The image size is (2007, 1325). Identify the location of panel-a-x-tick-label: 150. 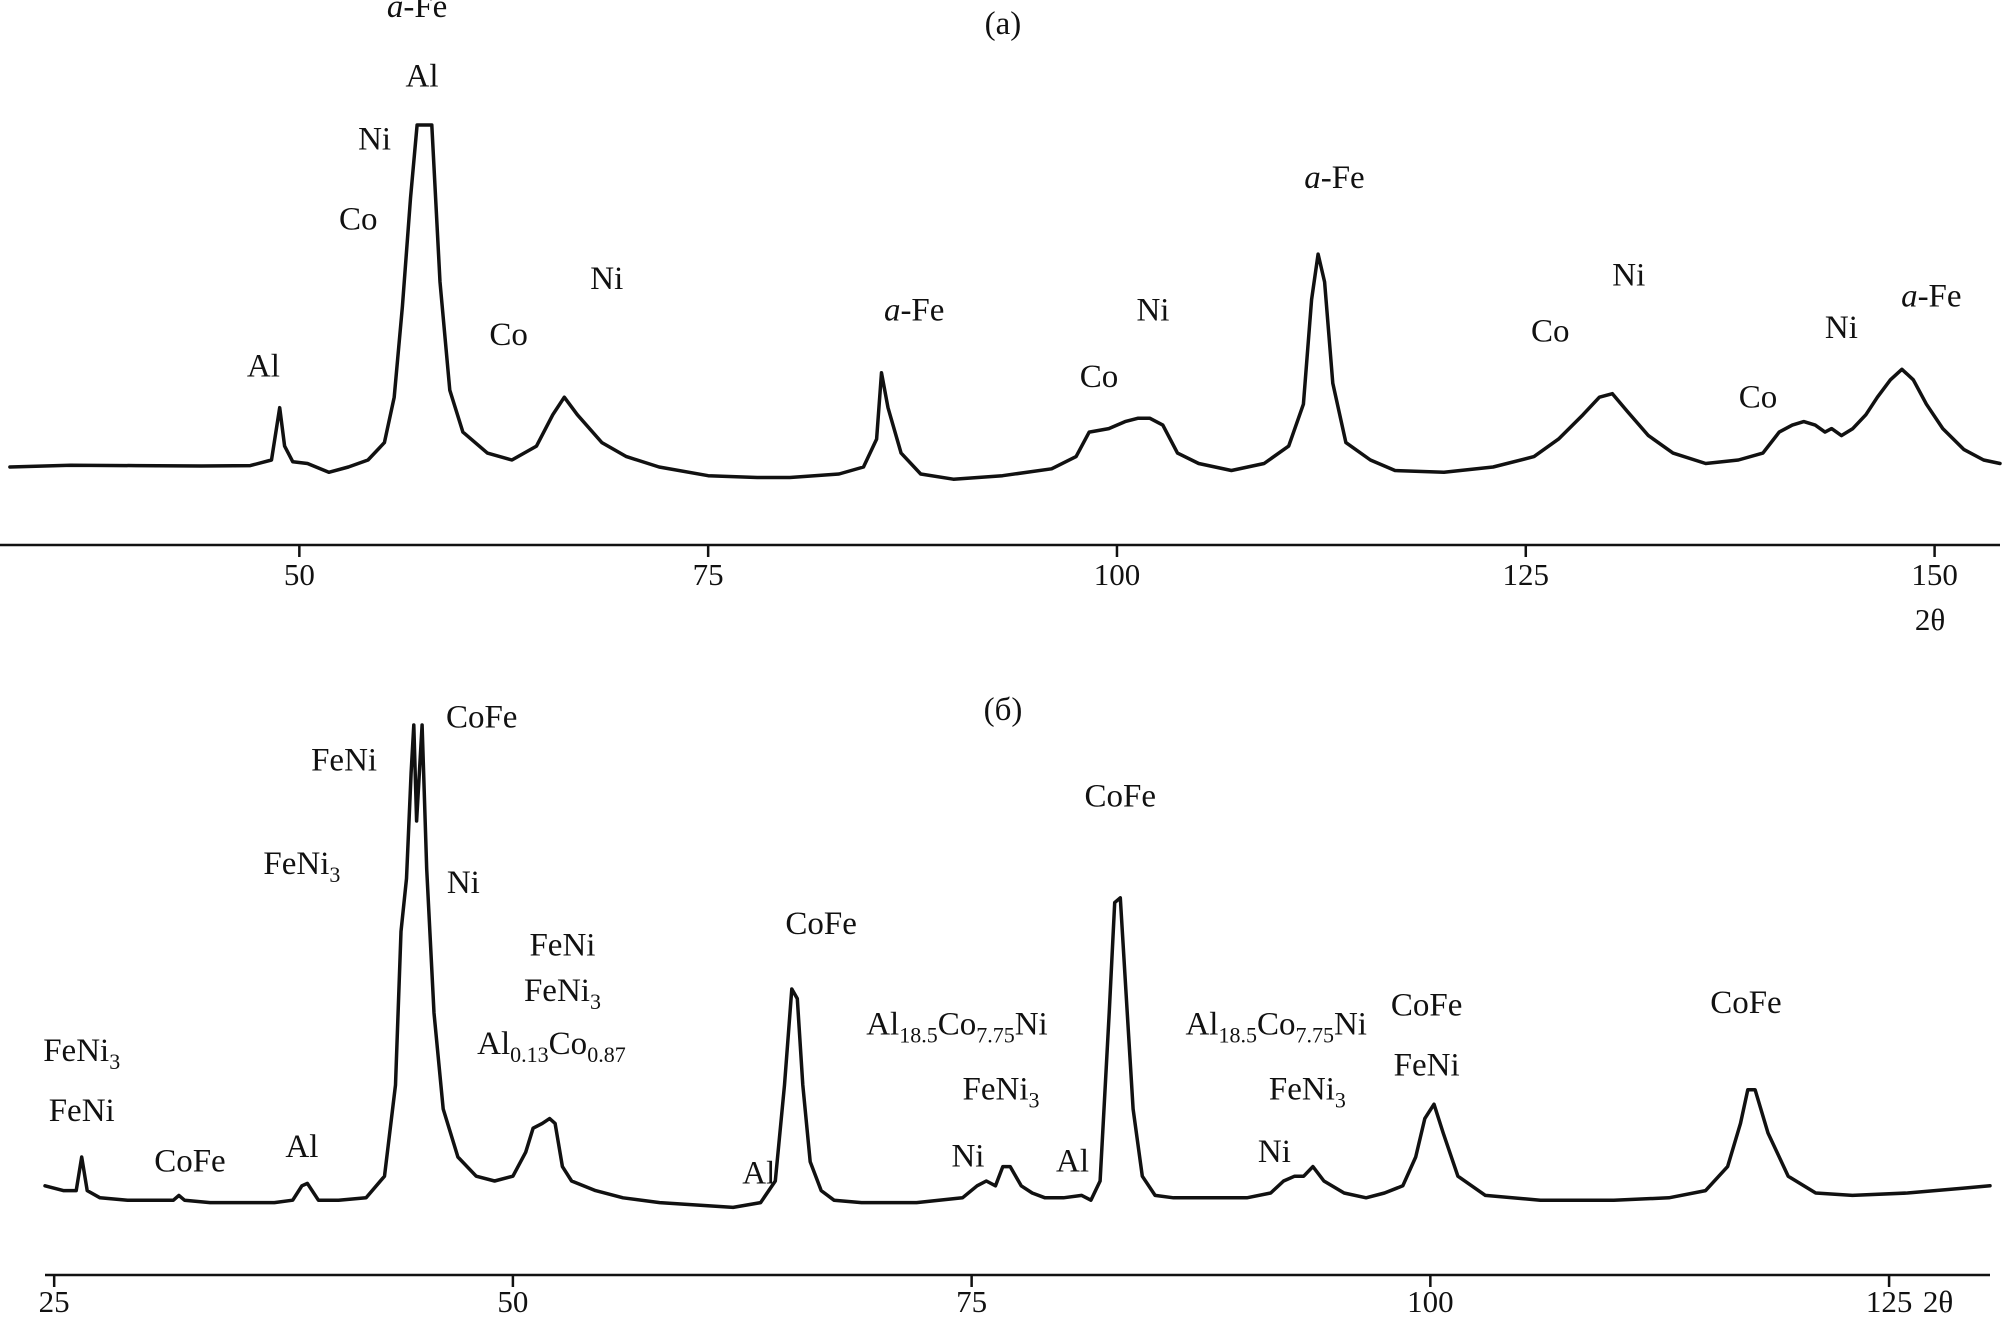
(1934, 574).